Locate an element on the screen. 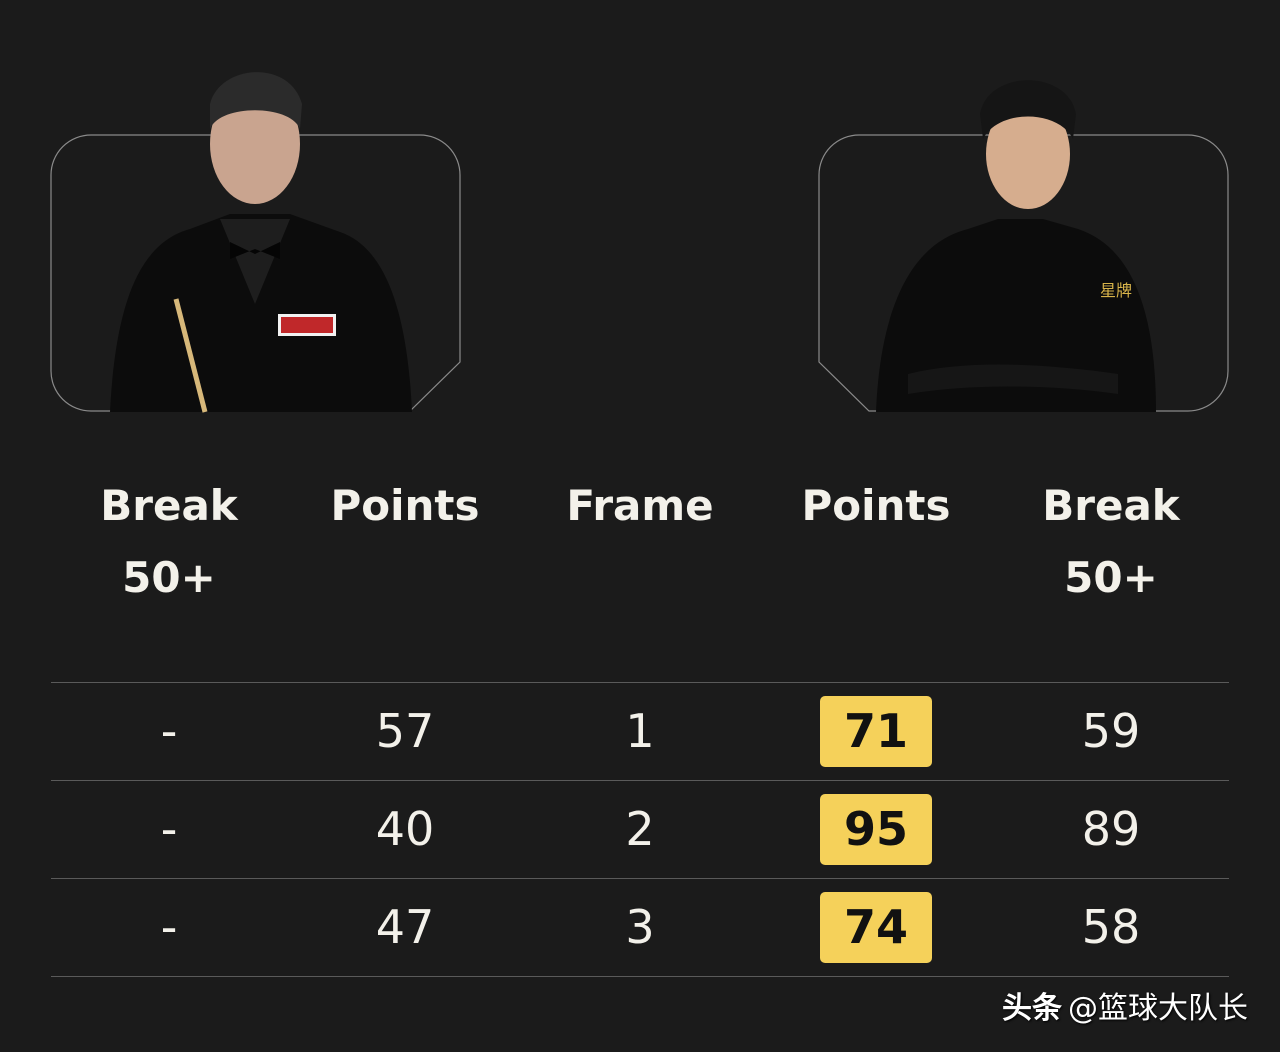  card-frame-right is located at coordinates (1023, 273).